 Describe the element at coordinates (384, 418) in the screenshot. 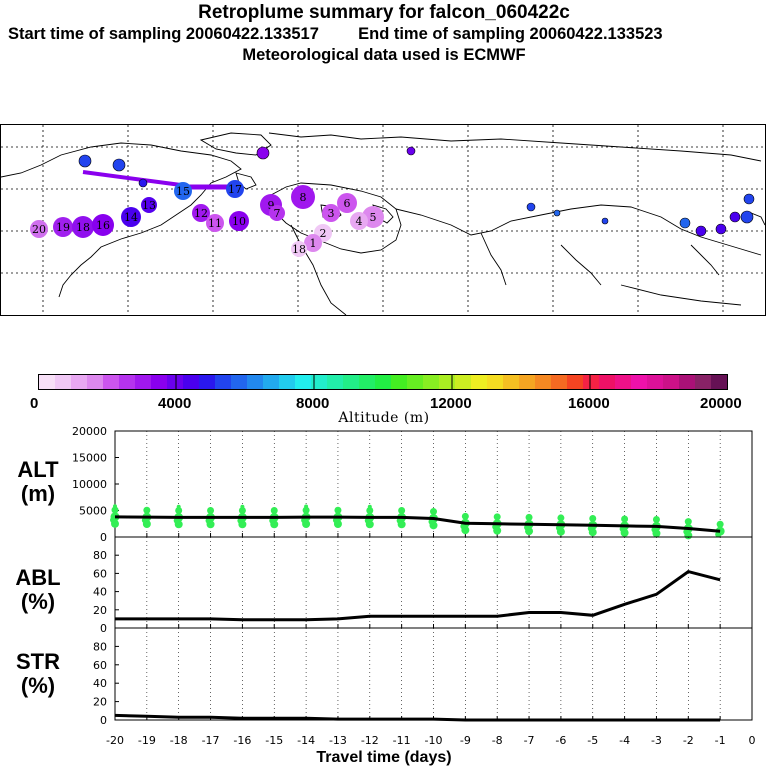

I see `colorbar-label: Altitude (m)` at that location.